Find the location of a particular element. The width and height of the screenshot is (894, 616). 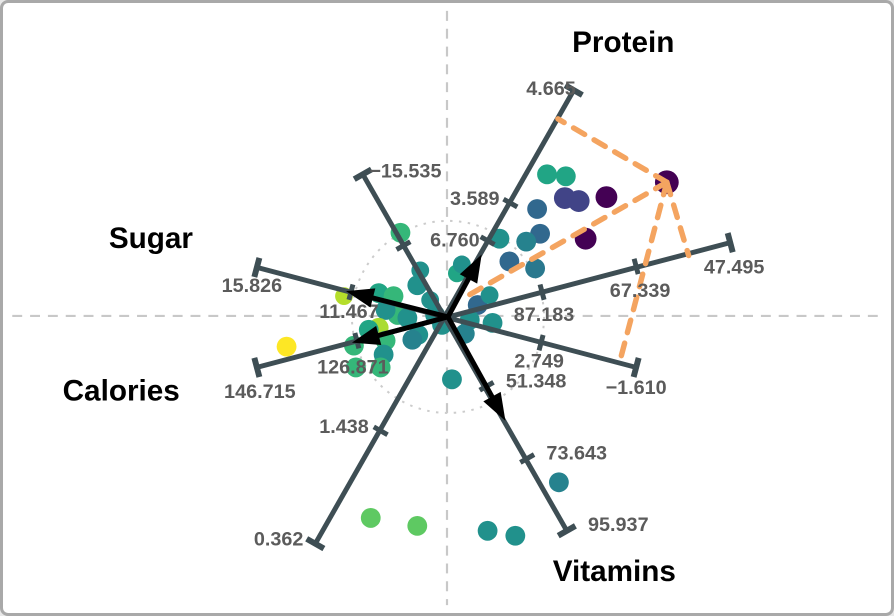

calories-axis-tick-label: 146.715 is located at coordinates (260, 392).